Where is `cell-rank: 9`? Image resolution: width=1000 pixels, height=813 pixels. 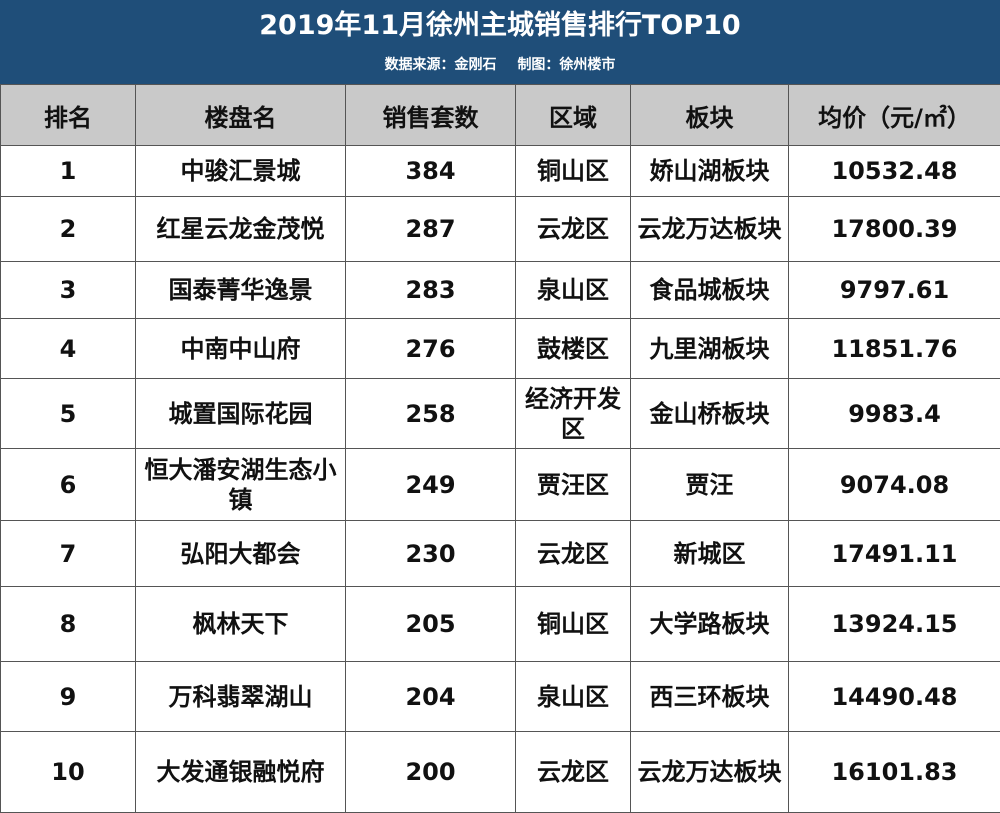
cell-rank: 9 is located at coordinates (68, 697).